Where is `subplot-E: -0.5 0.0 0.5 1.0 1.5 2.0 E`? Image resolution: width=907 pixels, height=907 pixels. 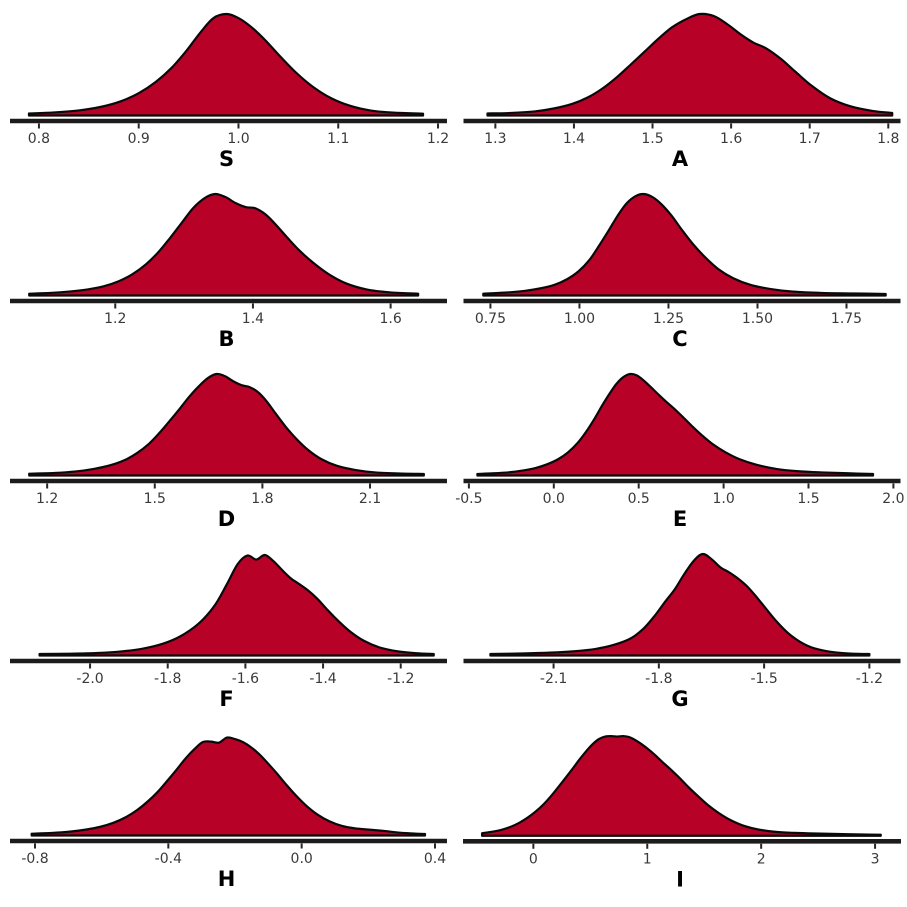
subplot-E: -0.5 0.0 0.5 1.0 1.5 2.0 E is located at coordinates (680, 450).